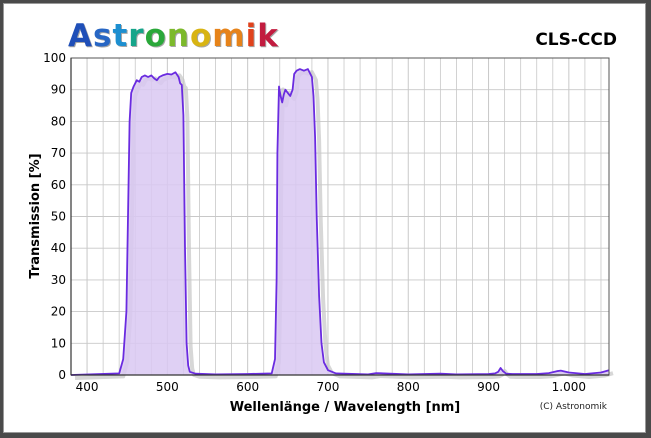 Image resolution: width=651 pixels, height=438 pixels. What do you see at coordinates (58, 90) in the screenshot?
I see `y-tick-label: 90` at bounding box center [58, 90].